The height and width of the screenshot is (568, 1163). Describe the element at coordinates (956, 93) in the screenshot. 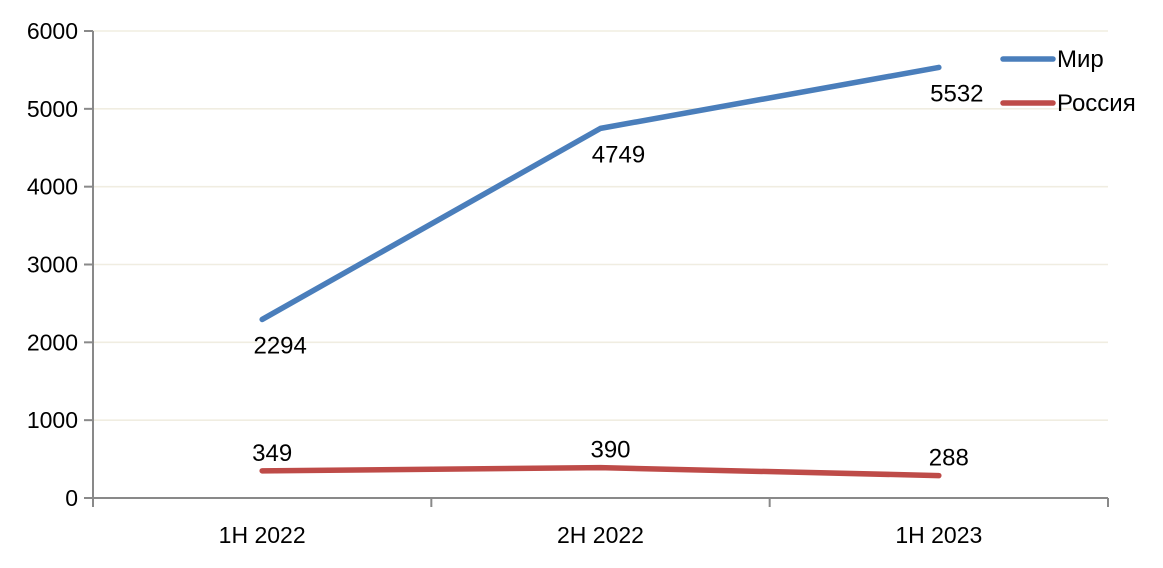

I see `data-label: 5532` at that location.